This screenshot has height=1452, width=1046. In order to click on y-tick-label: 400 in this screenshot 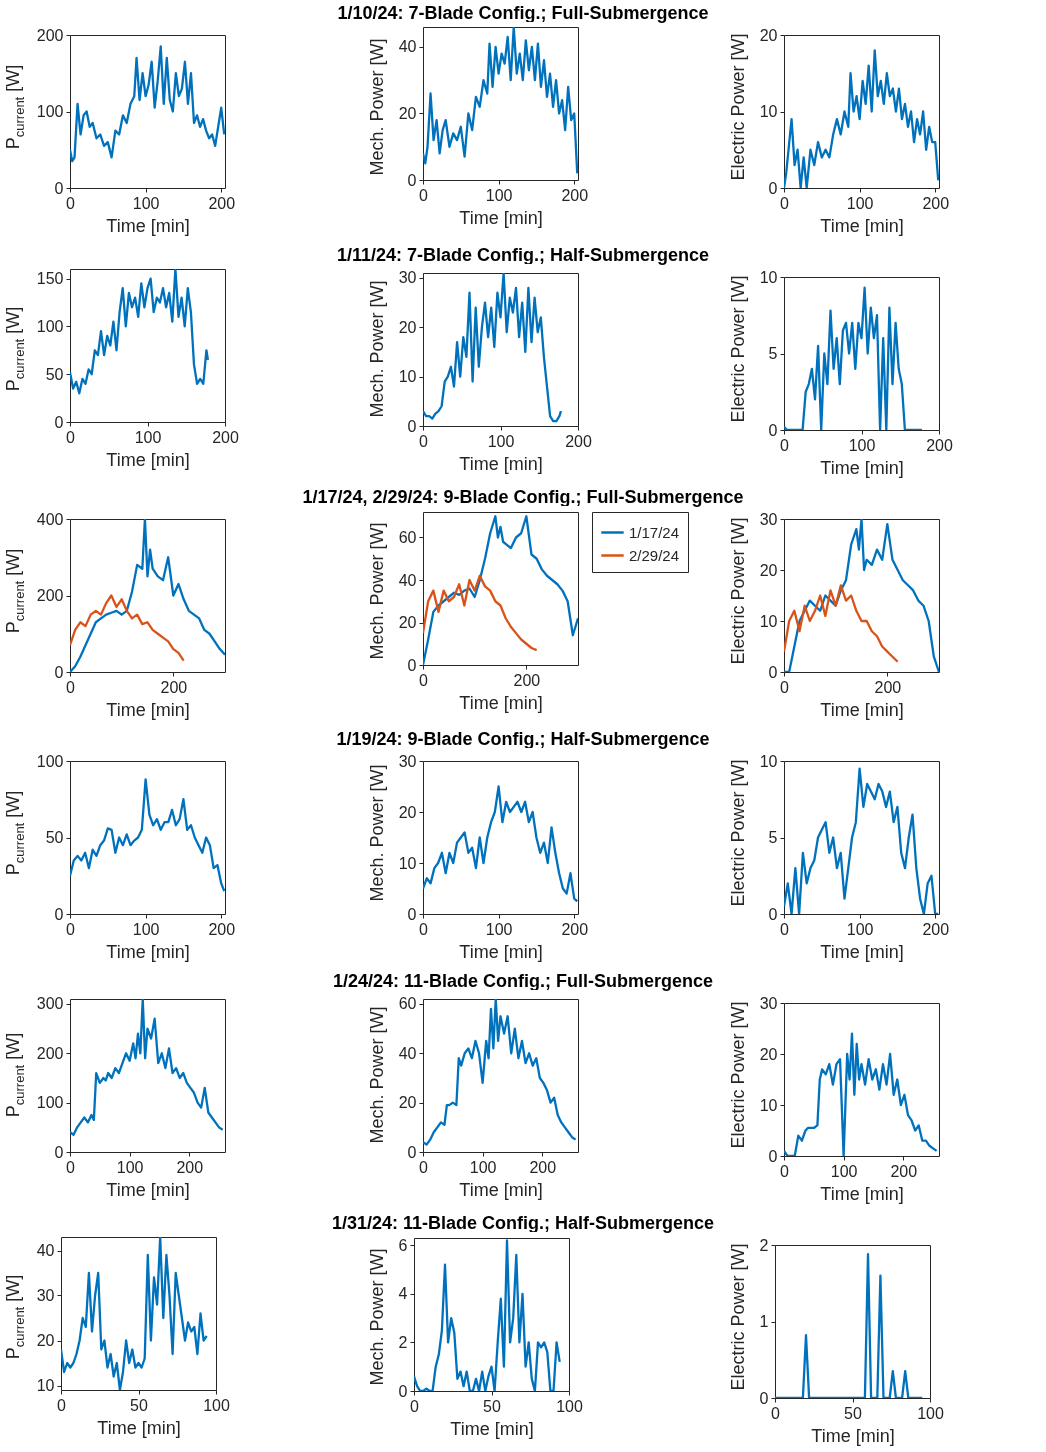, I will do `click(50, 519)`.